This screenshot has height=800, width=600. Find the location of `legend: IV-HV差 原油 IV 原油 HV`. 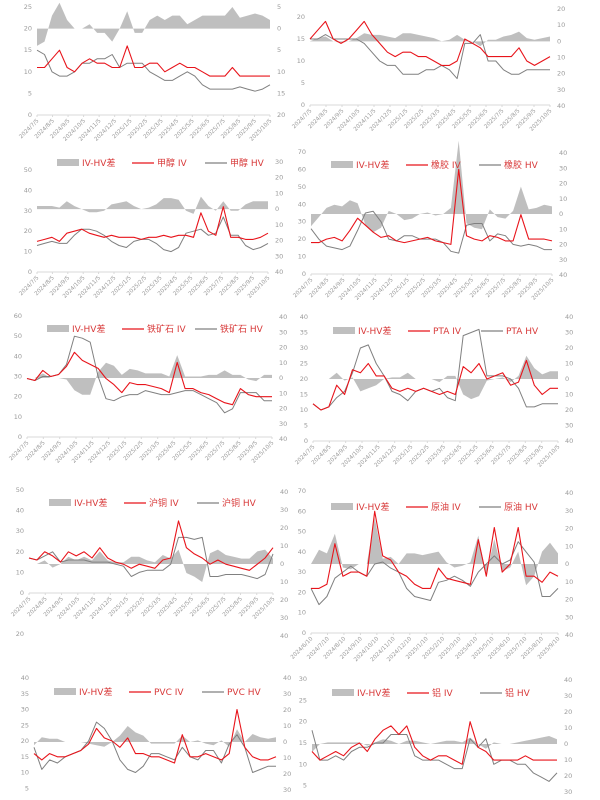

legend: IV-HV差 原油 IV 原油 HV is located at coordinates (435, 507).